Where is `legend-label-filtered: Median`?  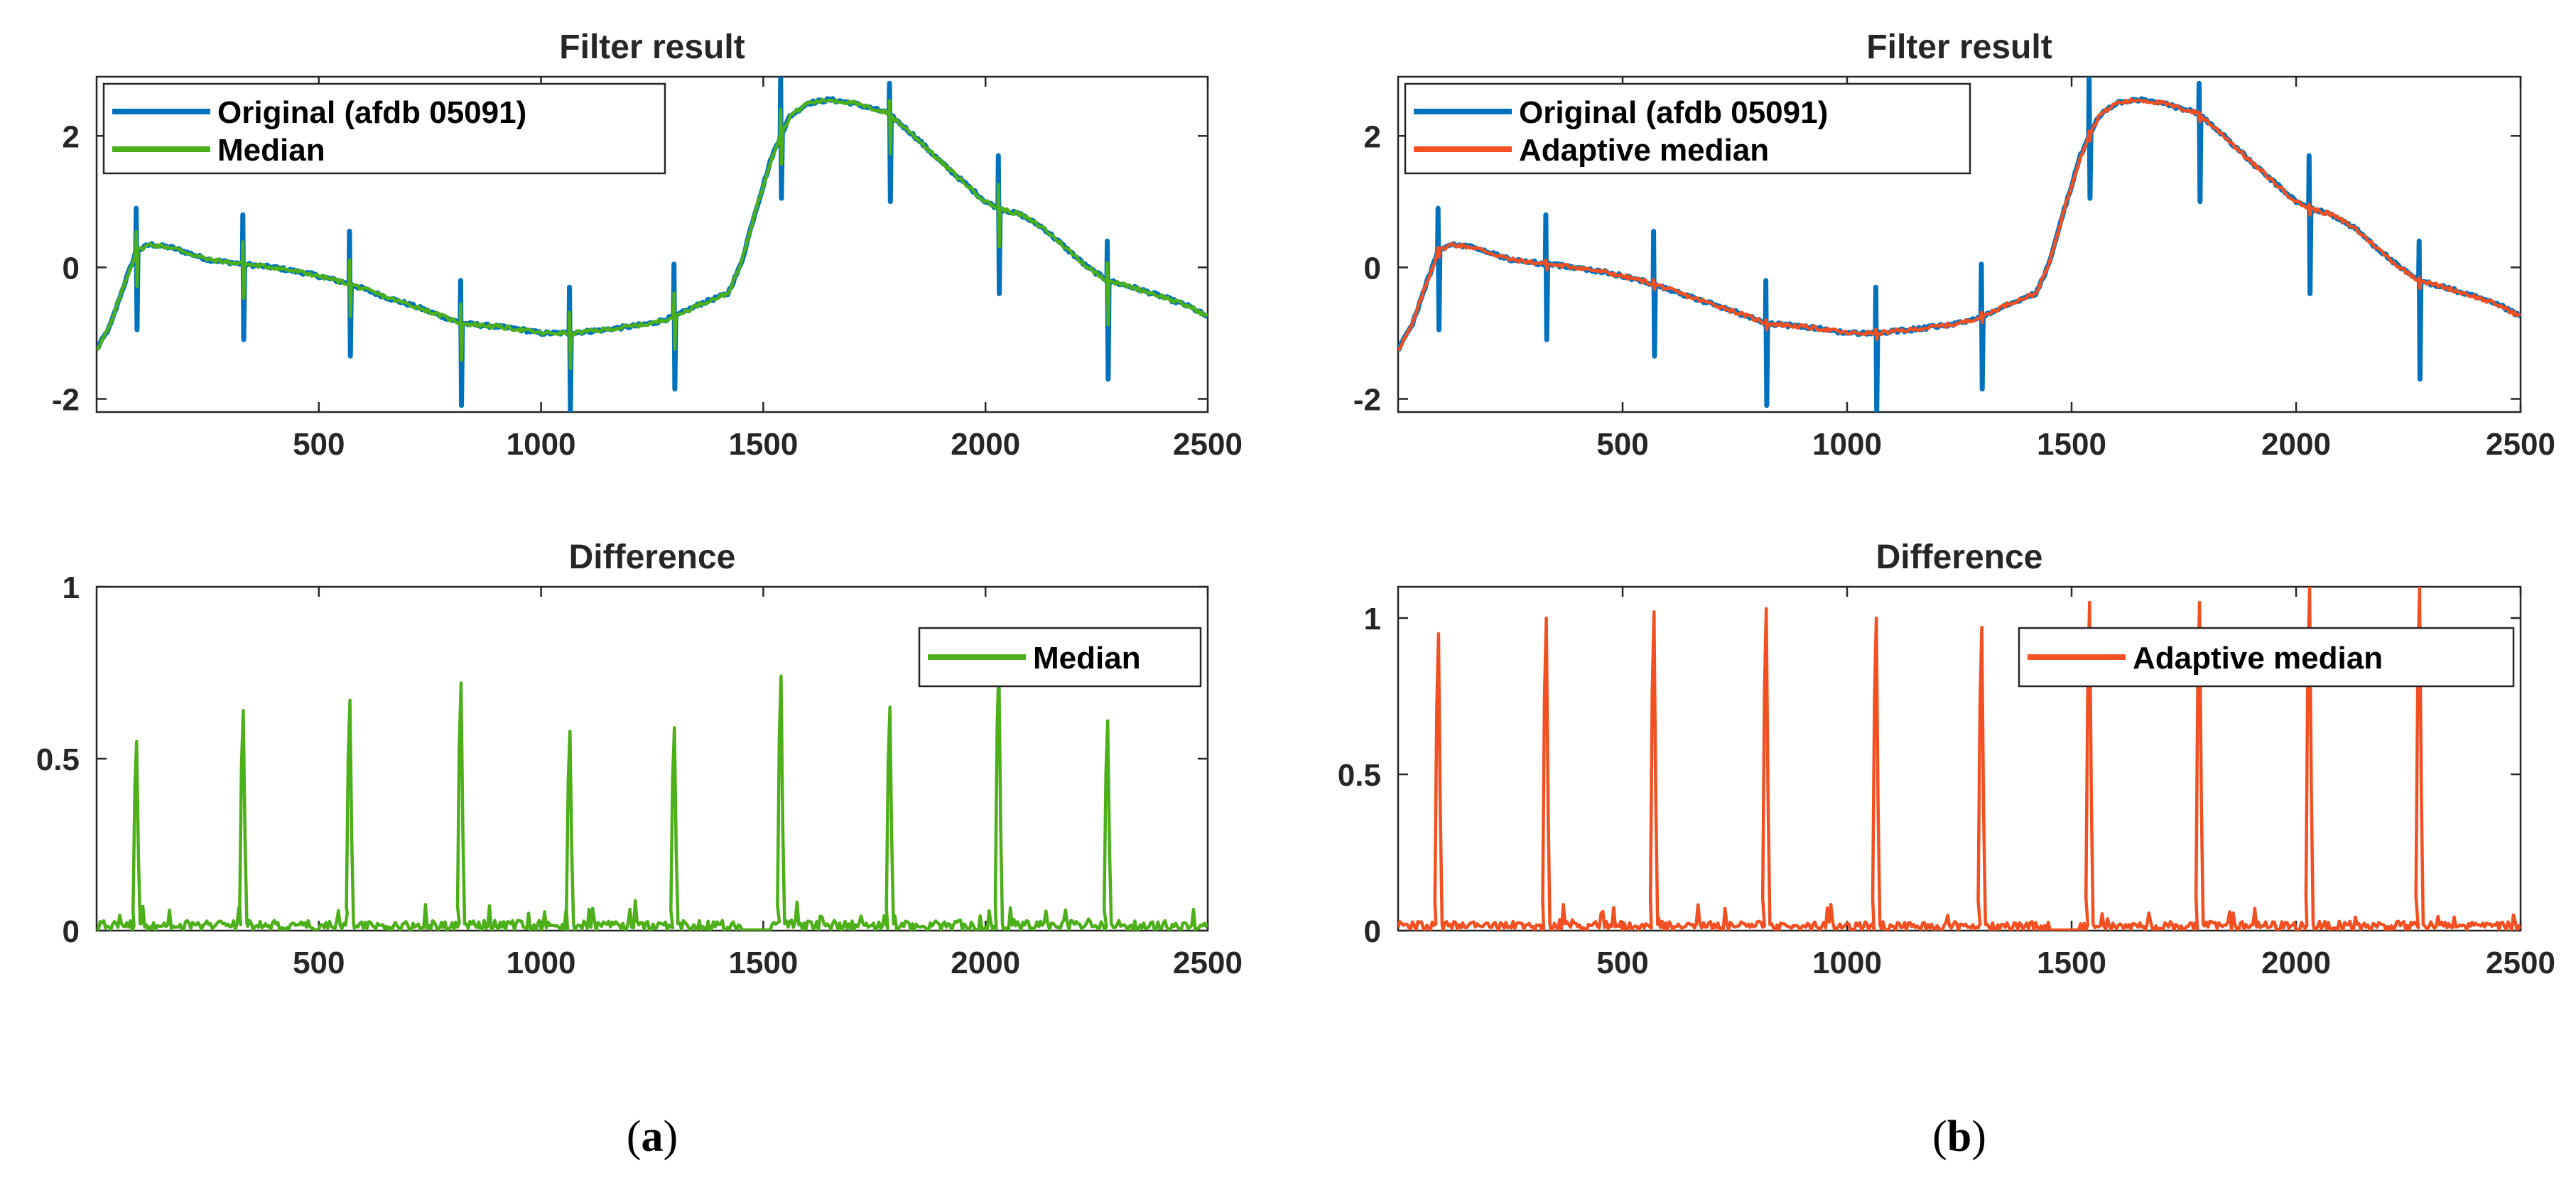
legend-label-filtered: Median is located at coordinates (271, 150).